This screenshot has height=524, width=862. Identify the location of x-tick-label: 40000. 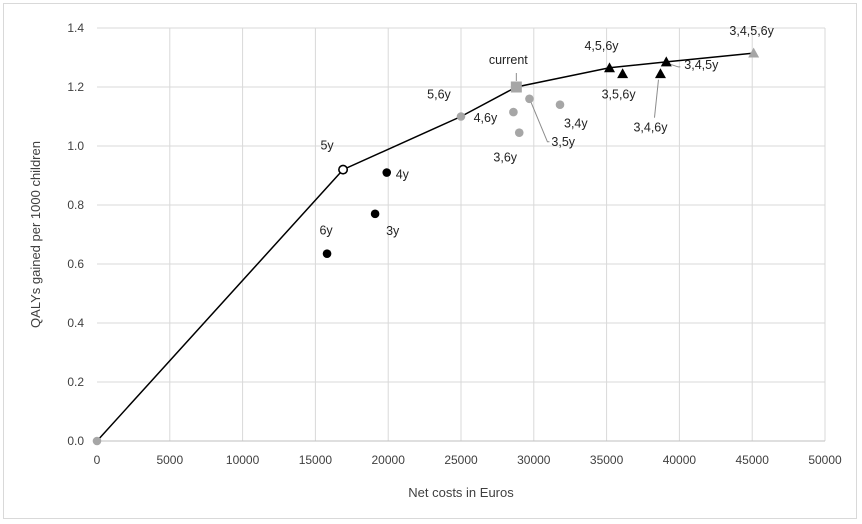
(680, 460).